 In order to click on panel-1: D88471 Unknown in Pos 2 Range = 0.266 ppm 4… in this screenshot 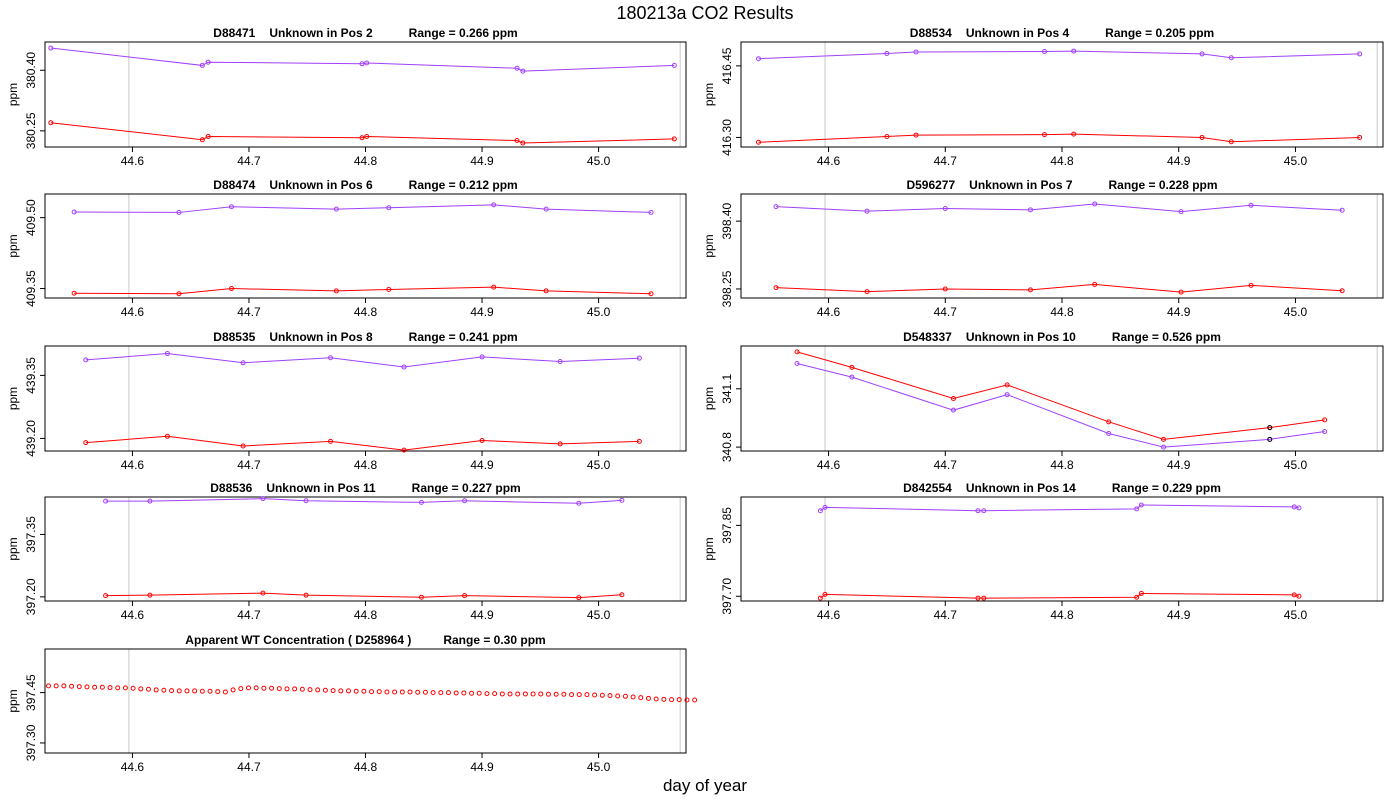, I will do `click(346, 97)`.